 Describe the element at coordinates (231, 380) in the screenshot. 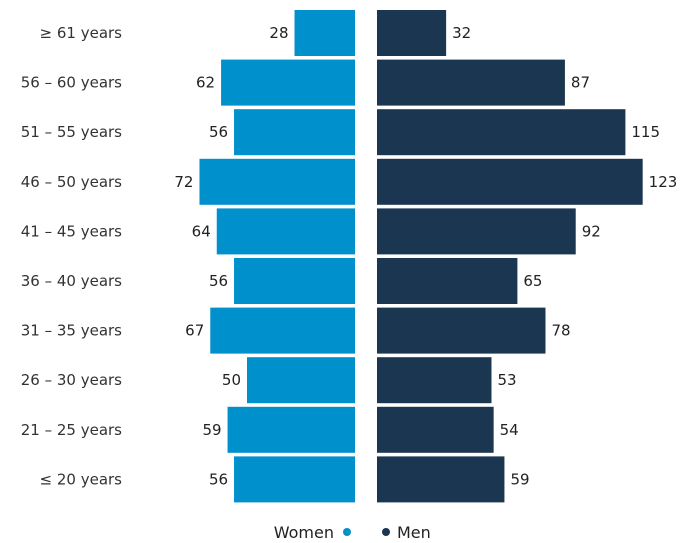

I see `value-label-women: 50` at that location.